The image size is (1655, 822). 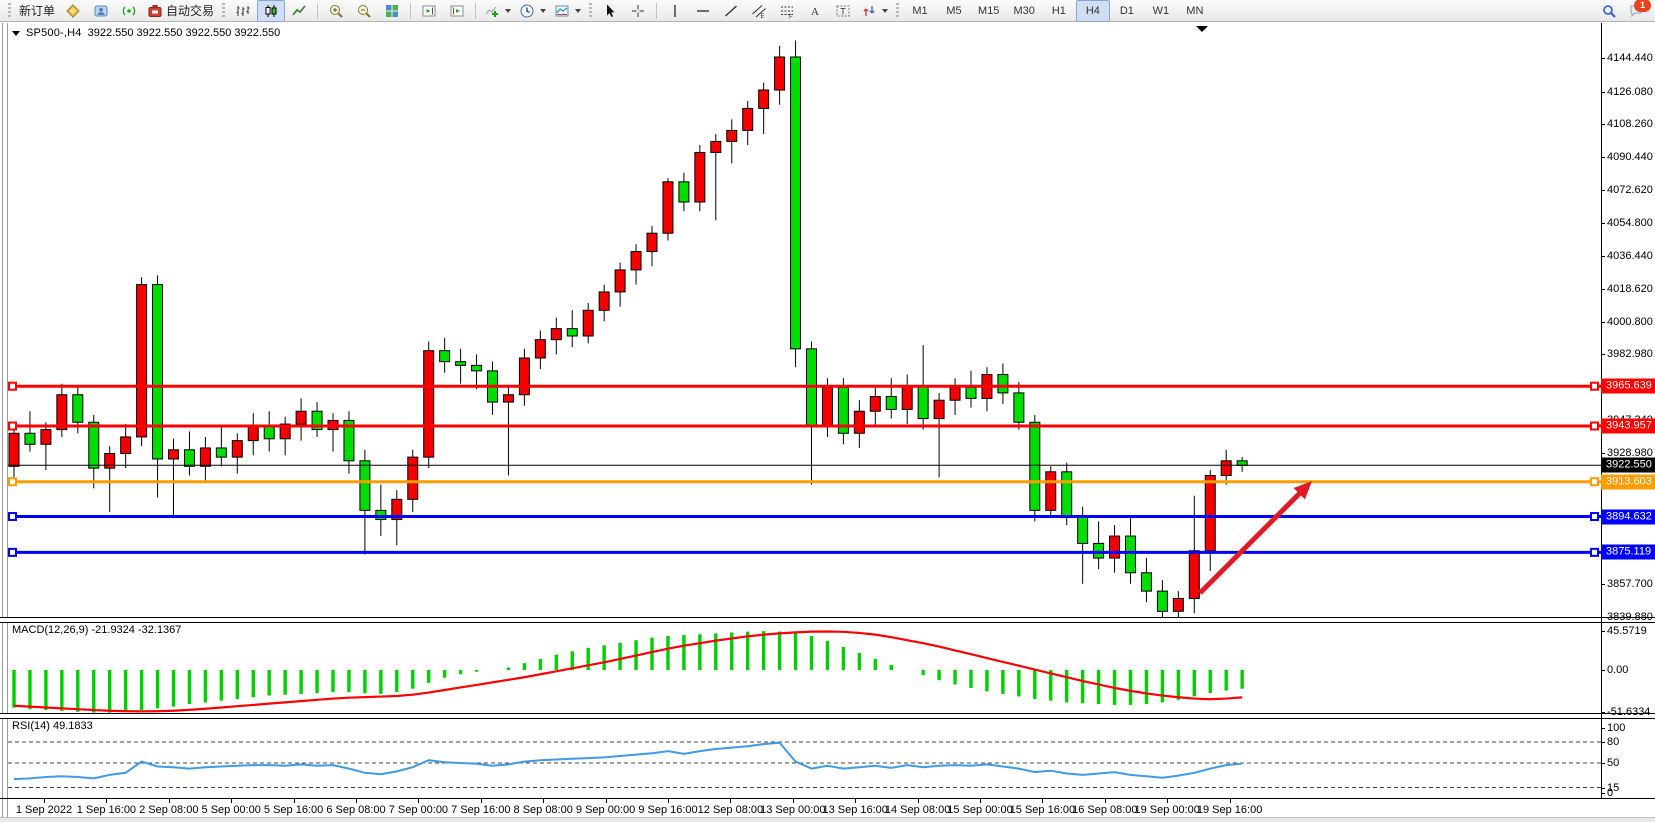 I want to click on axis-tick-label: 3928.980, so click(x=1630, y=453).